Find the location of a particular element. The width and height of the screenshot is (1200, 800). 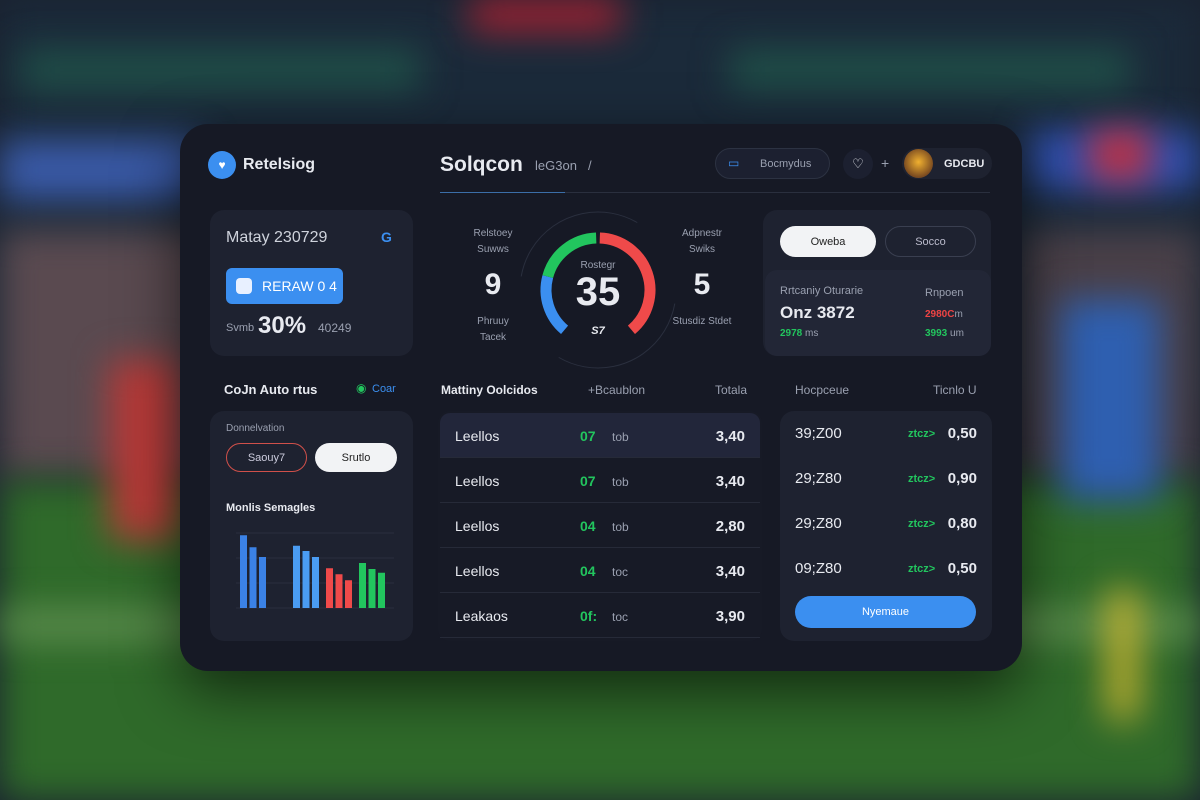

row-code: 0f: is located at coordinates (589, 616).